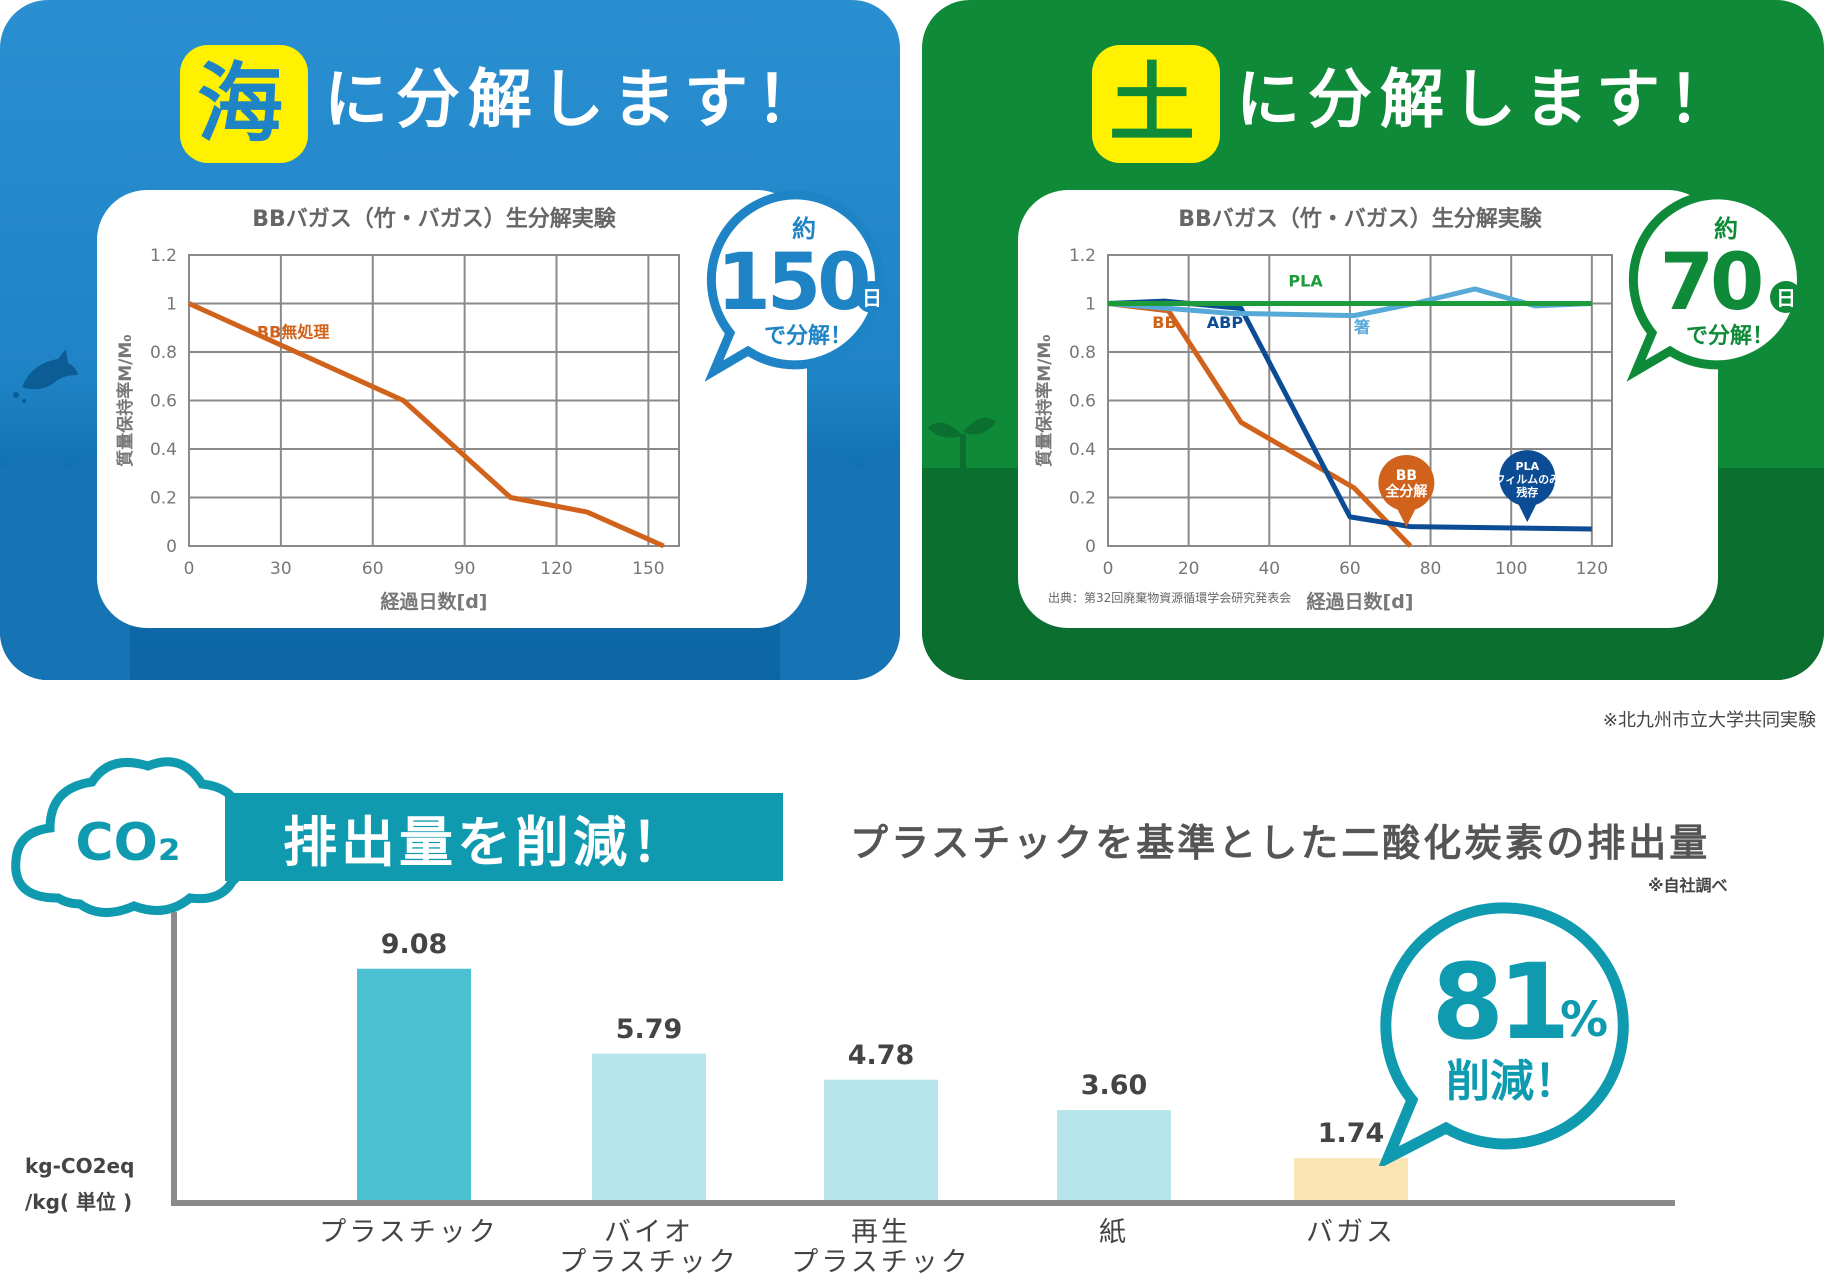 This screenshot has width=1824, height=1278. What do you see at coordinates (1225, 322) in the screenshot?
I see `series-label: ABP` at bounding box center [1225, 322].